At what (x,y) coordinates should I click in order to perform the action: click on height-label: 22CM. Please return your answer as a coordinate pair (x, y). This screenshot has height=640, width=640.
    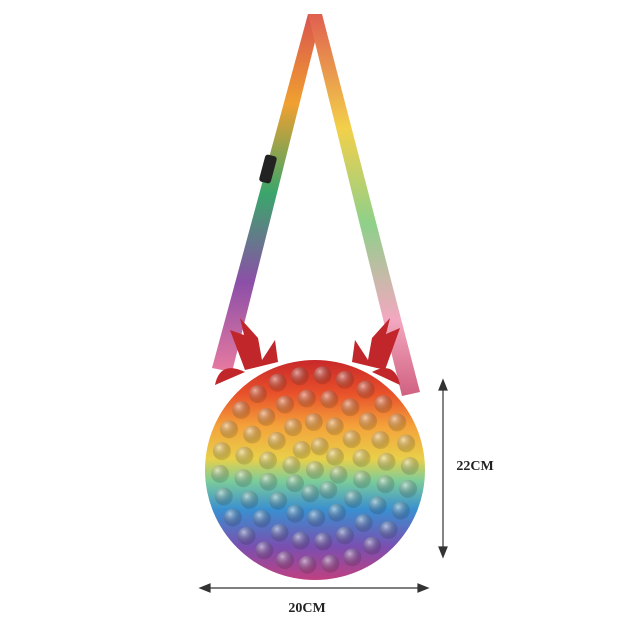
    Looking at the image, I should click on (474, 466).